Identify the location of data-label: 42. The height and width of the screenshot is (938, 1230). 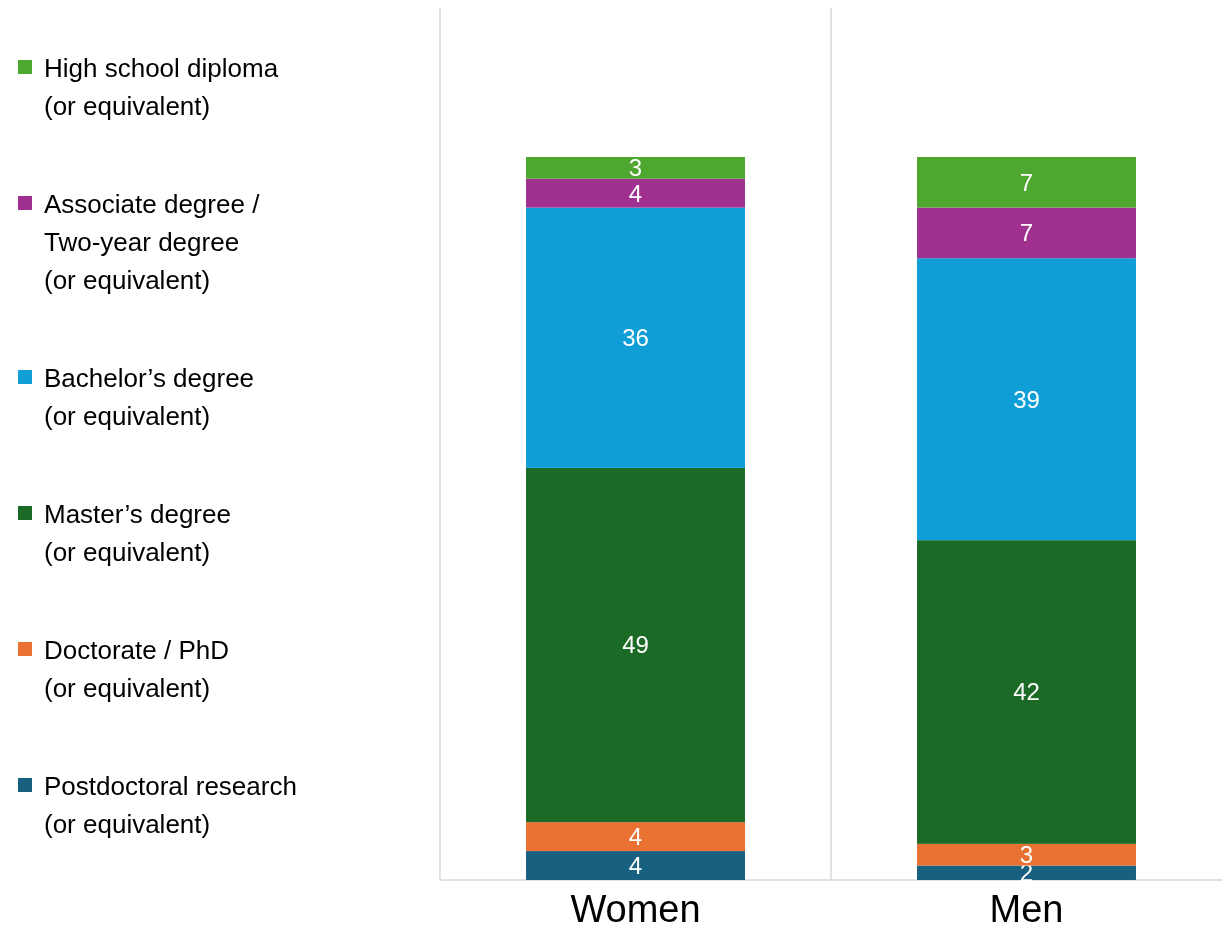
(1026, 692).